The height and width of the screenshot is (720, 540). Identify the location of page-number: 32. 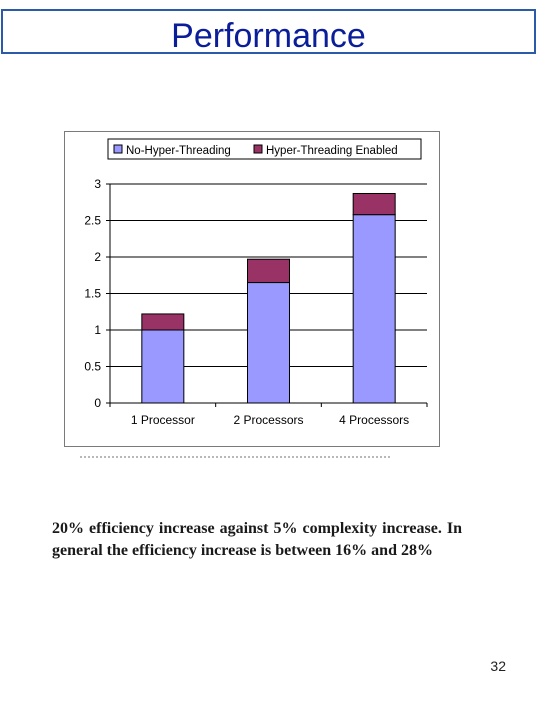
(498, 666).